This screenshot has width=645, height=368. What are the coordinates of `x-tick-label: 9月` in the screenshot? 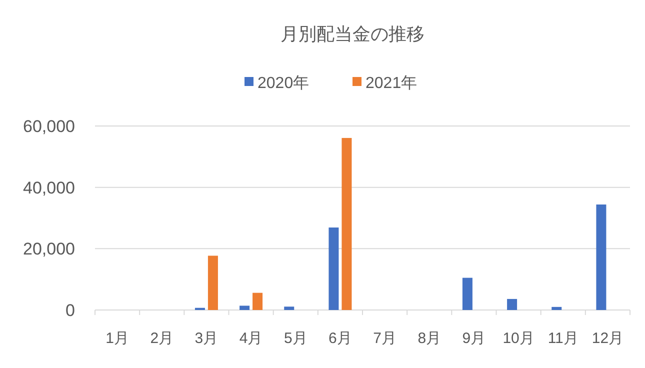 It's located at (474, 338).